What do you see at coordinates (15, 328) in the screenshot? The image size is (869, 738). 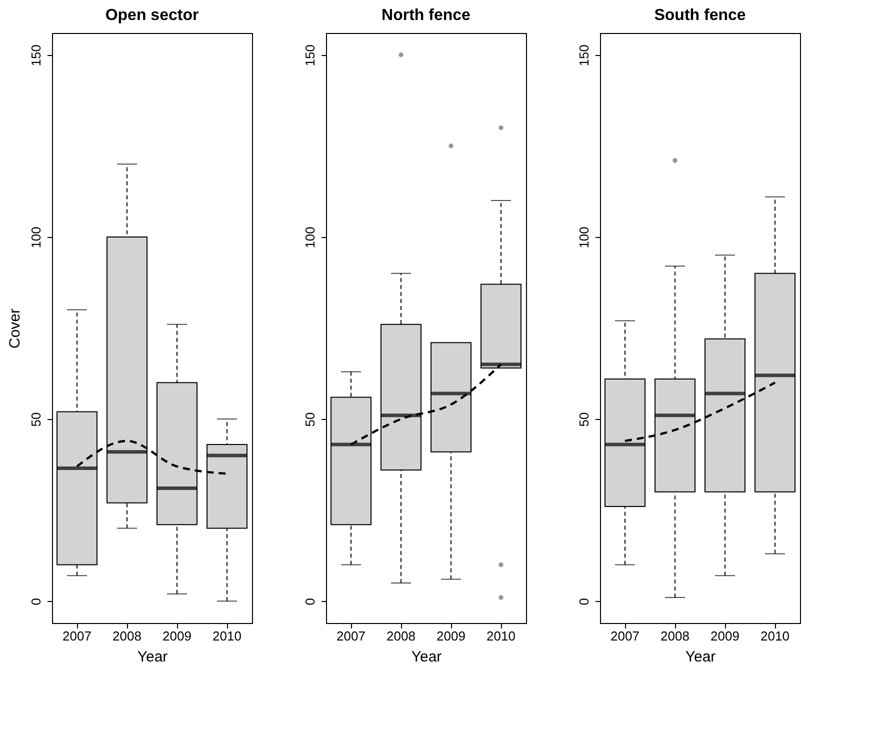 I see `y-axis-title: Cover` at bounding box center [15, 328].